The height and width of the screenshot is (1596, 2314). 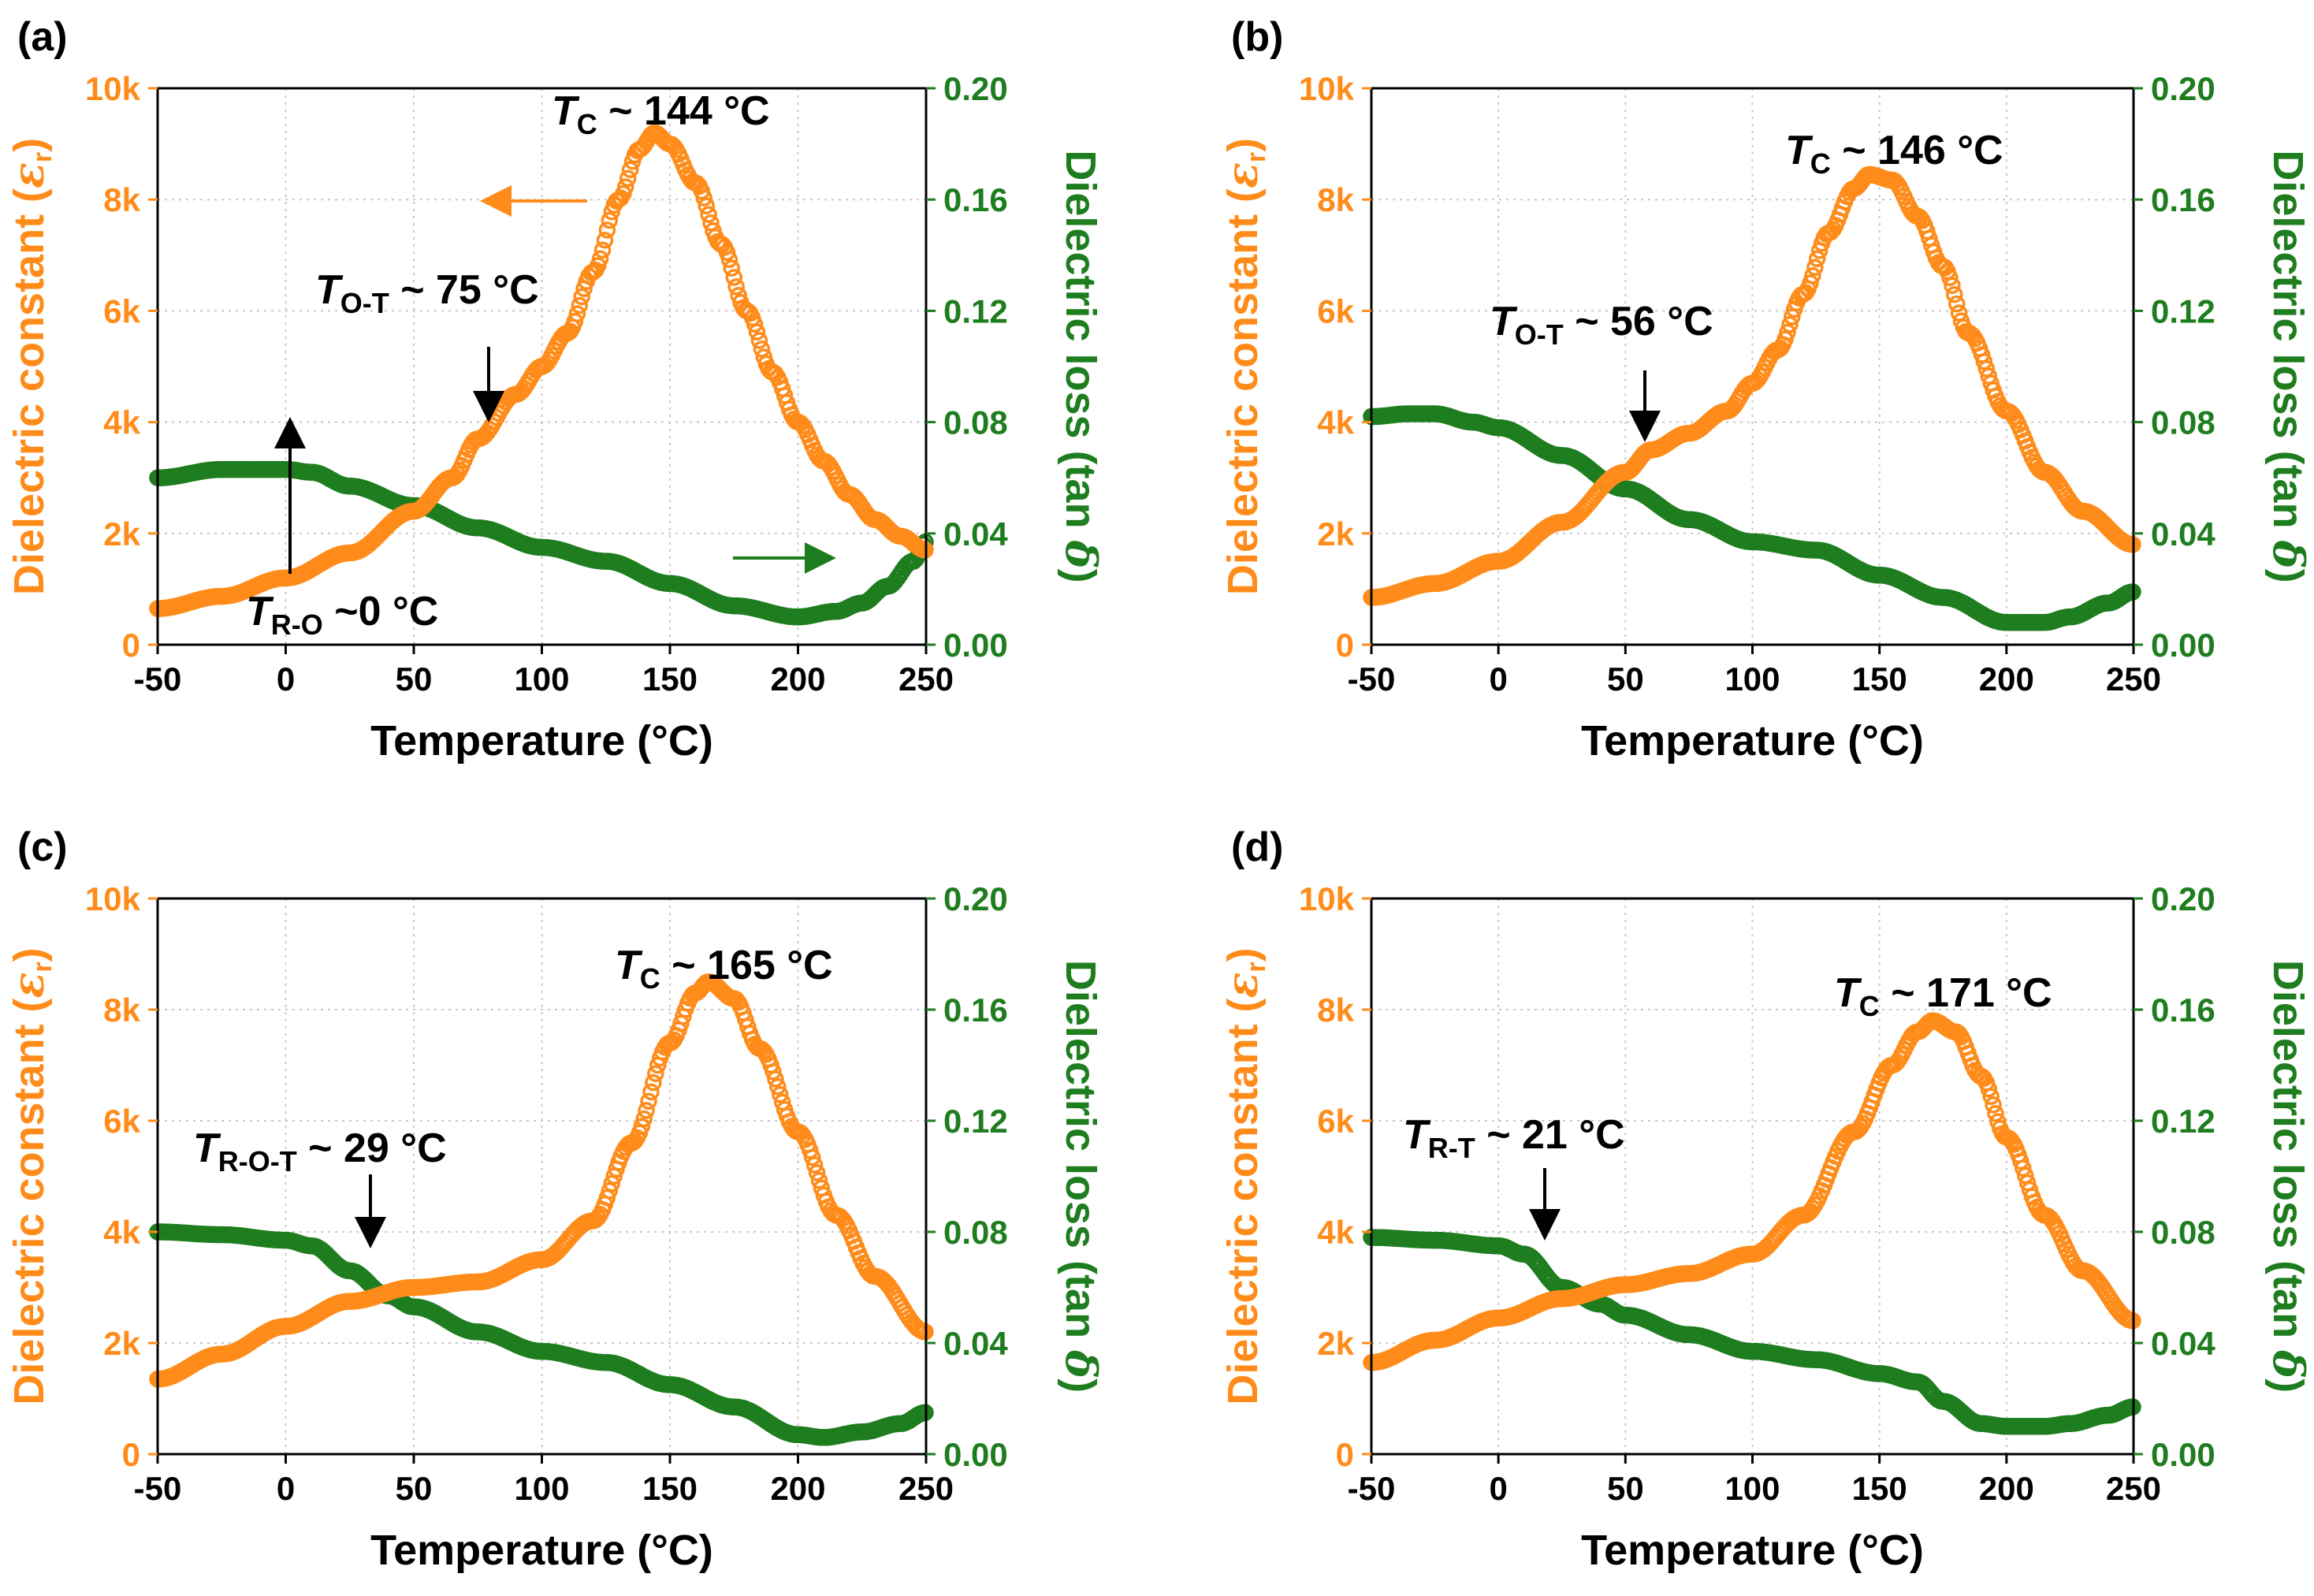 I want to click on x-tick-label: 100, so click(x=541, y=679).